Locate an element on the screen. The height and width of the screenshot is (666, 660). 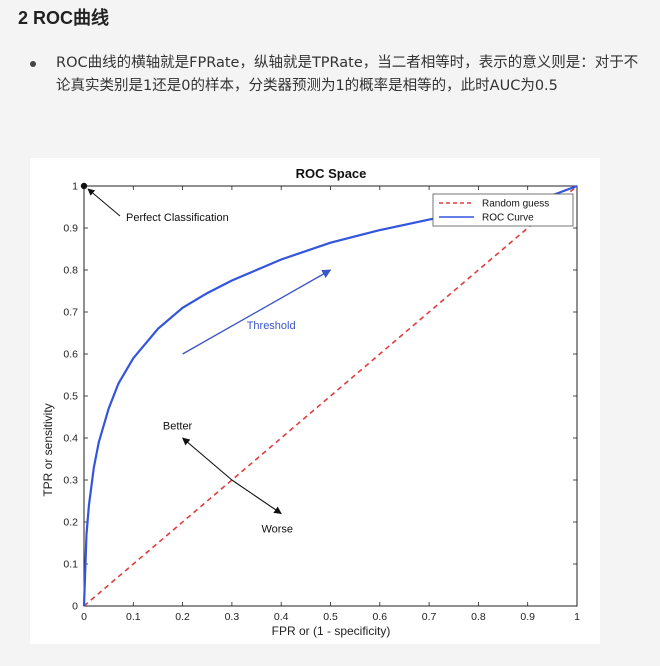
x-tick-label: 0.1 is located at coordinates (133, 617).